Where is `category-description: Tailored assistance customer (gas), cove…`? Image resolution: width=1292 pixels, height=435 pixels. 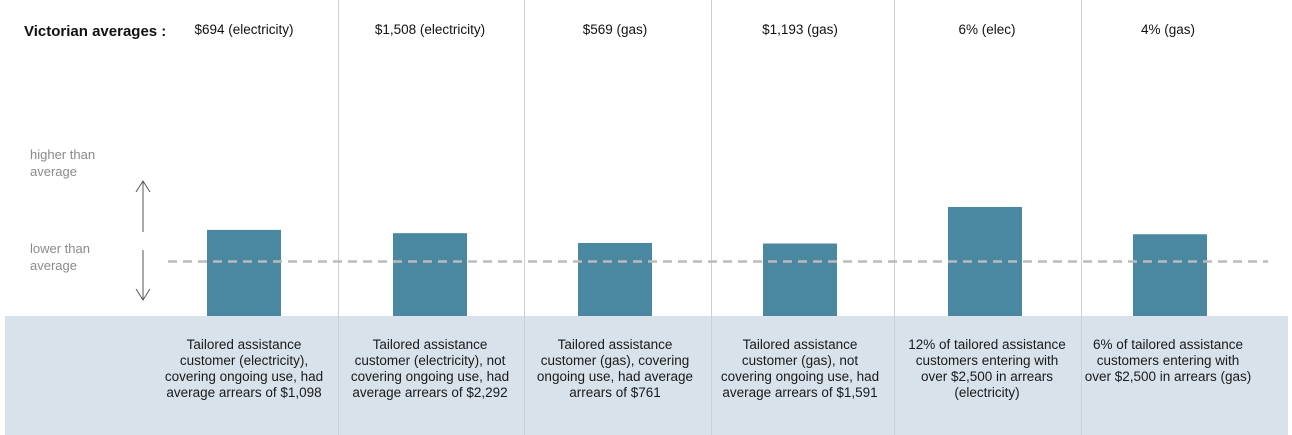 category-description: Tailored assistance customer (gas), cove… is located at coordinates (615, 368).